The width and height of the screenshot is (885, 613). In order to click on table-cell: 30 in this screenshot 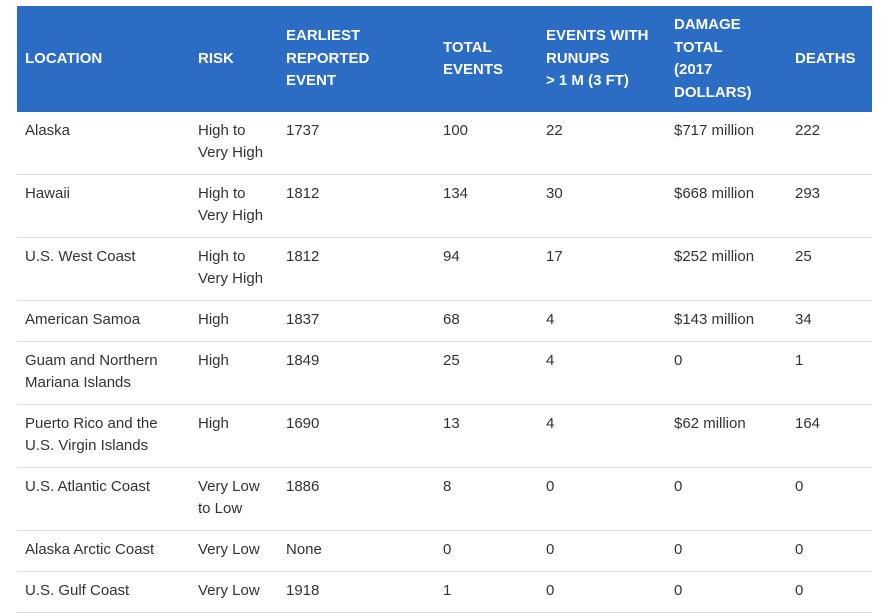, I will do `click(602, 206)`.